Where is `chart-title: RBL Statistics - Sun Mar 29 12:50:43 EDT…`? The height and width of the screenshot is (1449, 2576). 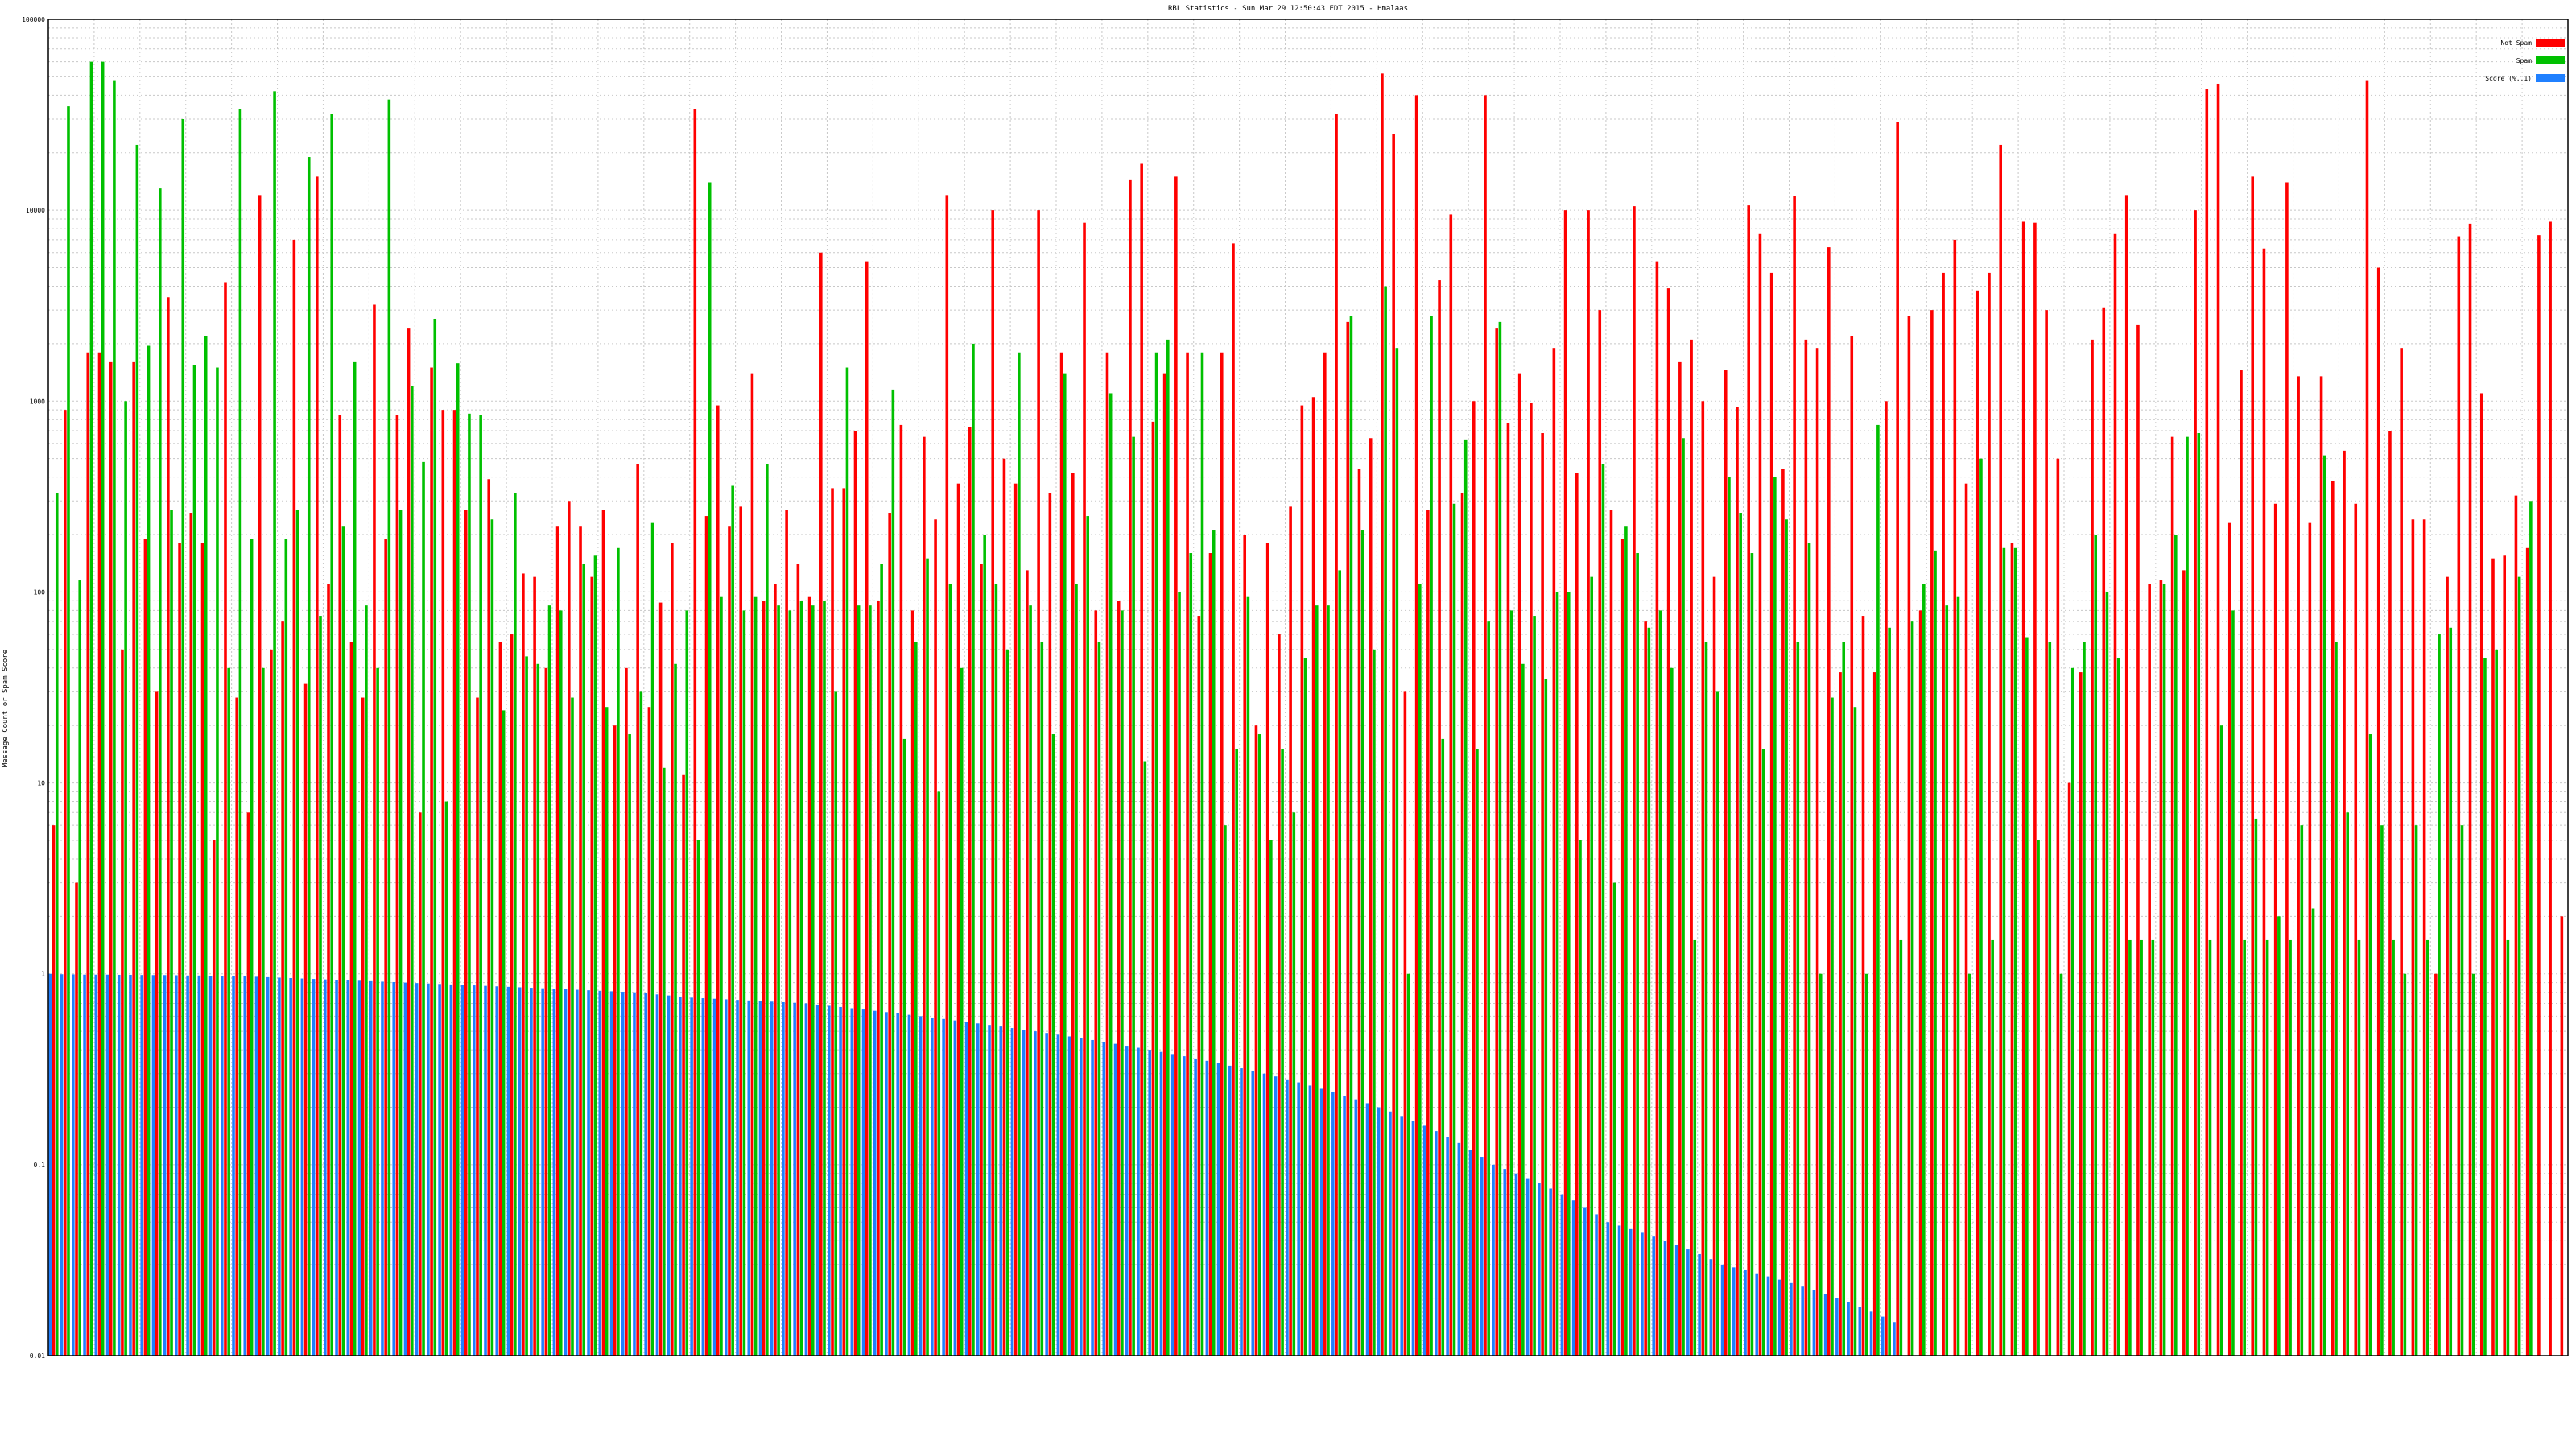
chart-title: RBL Statistics - Sun Mar 29 12:50:43 EDT… is located at coordinates (1288, 9).